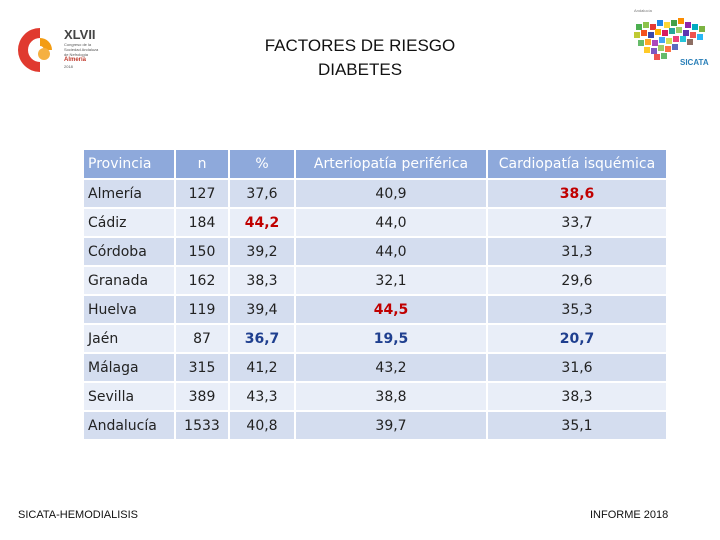  What do you see at coordinates (578, 368) in the screenshot?
I see `cell-cardiopatia: 31,6` at bounding box center [578, 368].